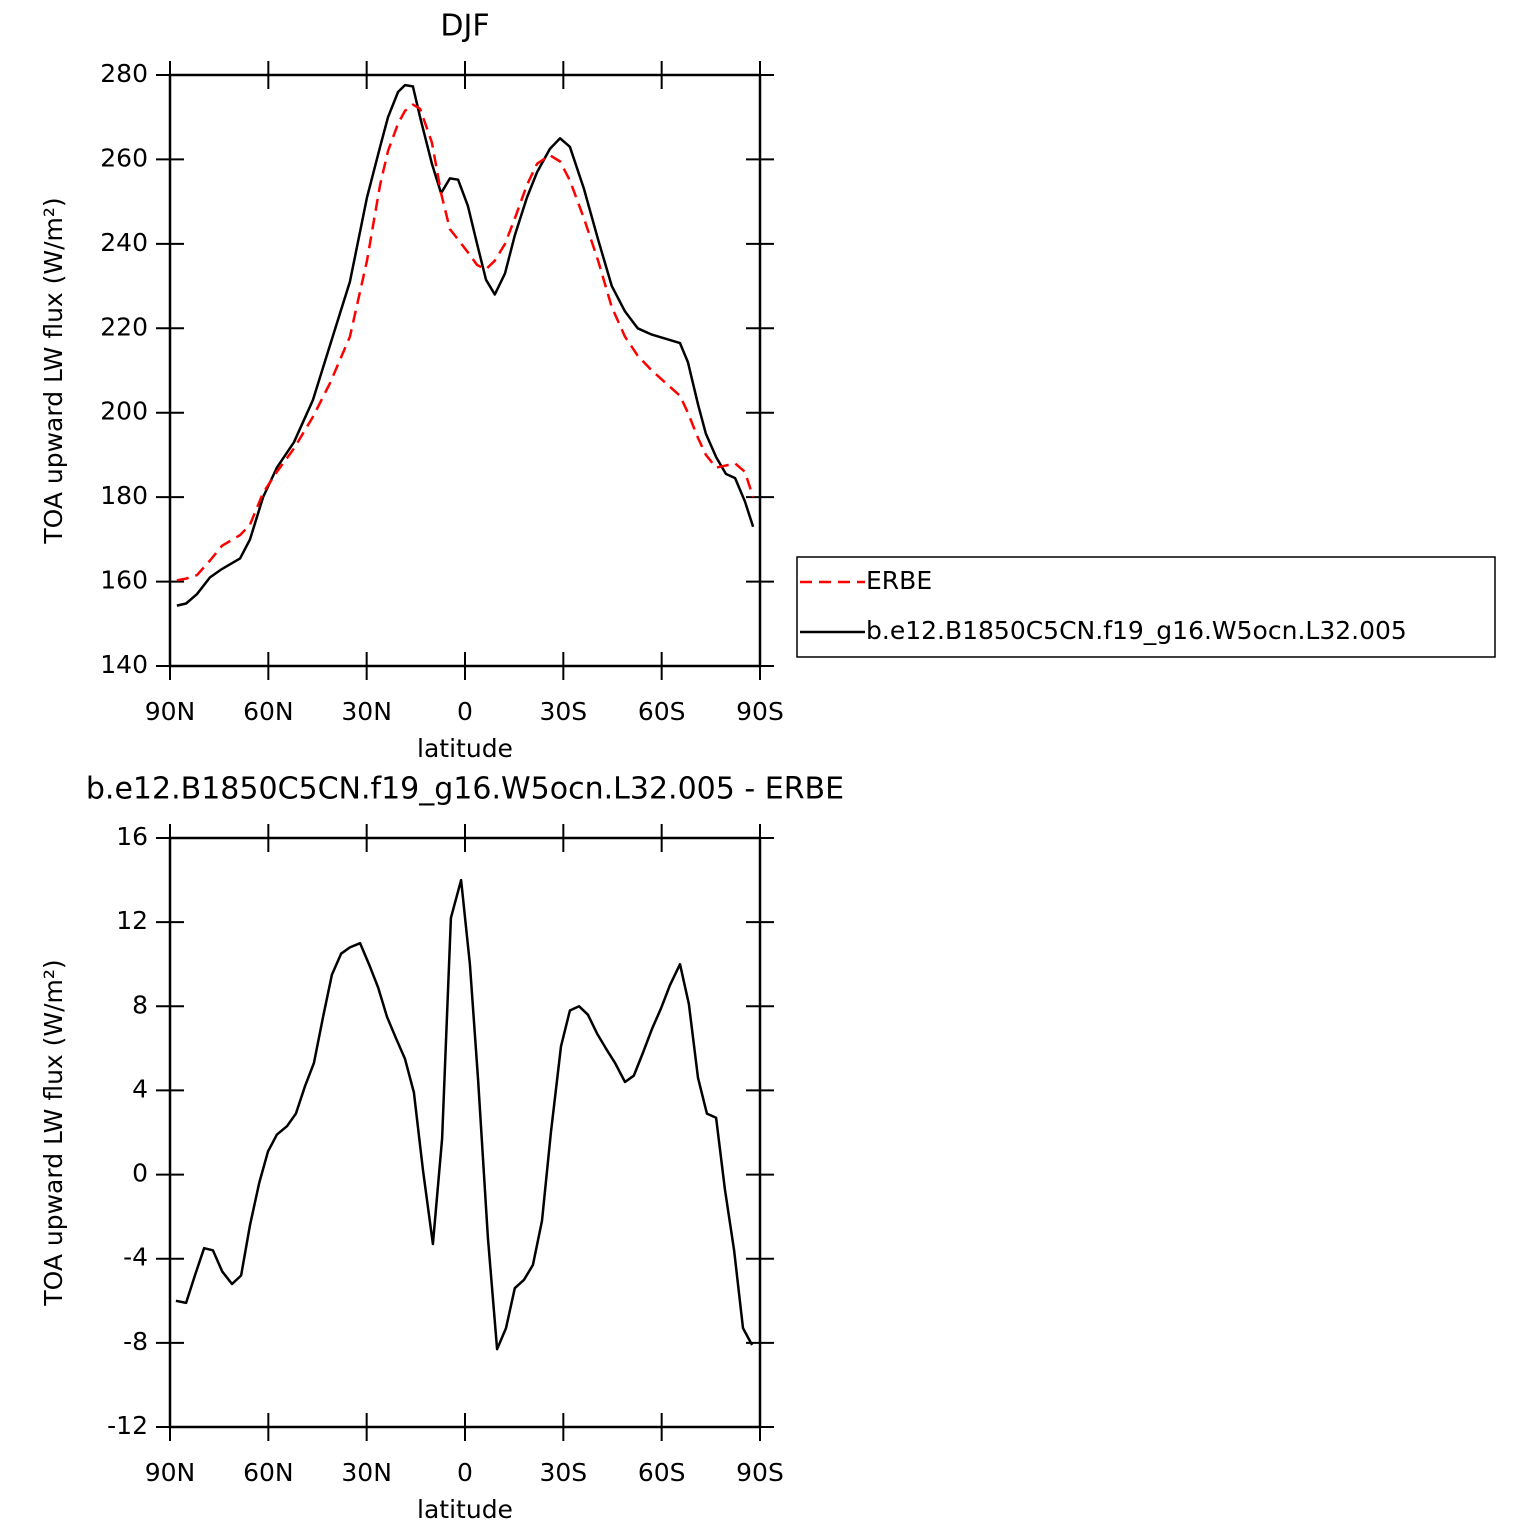 Image resolution: width=1535 pixels, height=1535 pixels. What do you see at coordinates (127, 1425) in the screenshot?
I see `y-tick-label: -12` at bounding box center [127, 1425].